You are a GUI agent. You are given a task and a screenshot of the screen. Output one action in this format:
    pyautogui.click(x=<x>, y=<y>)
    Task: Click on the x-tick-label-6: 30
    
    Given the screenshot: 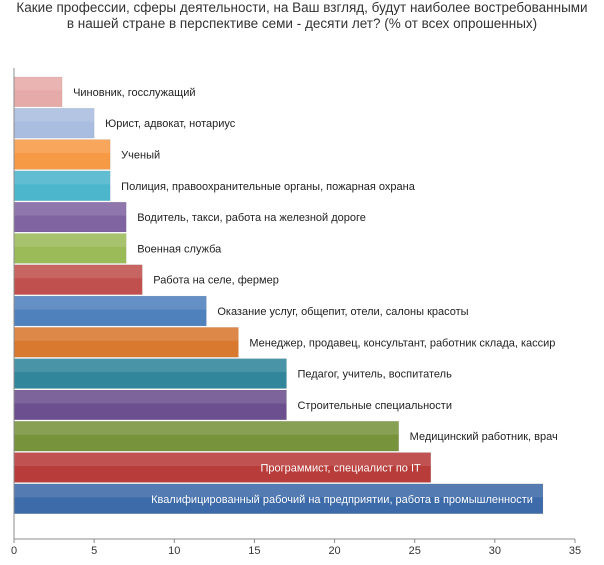 What is the action you would take?
    pyautogui.click(x=495, y=551)
    